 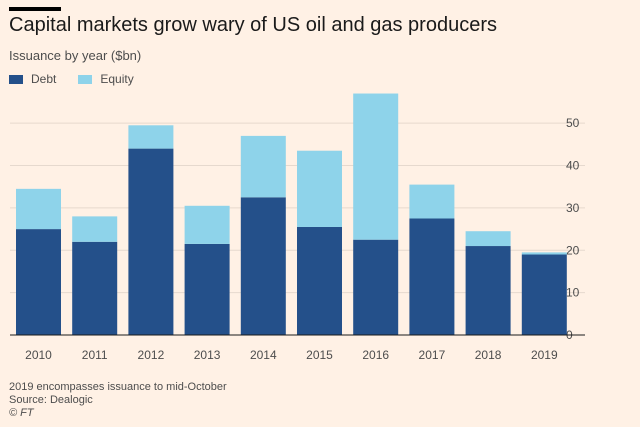 I want to click on x-tick-label: 2010, so click(x=38, y=355).